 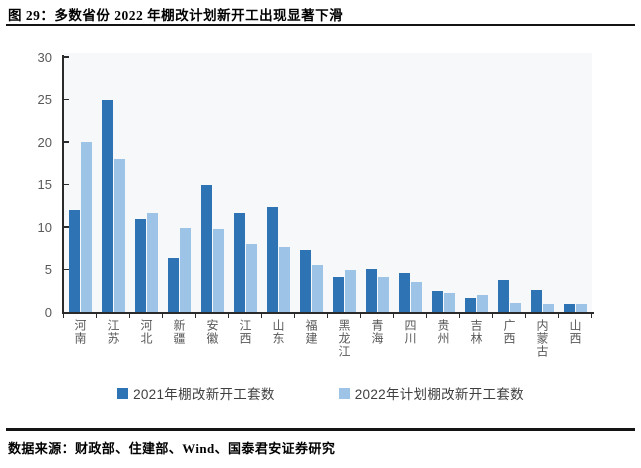 I want to click on figure-title: 图 29：多数省份 2022 年棚改计划新开工出现显著下滑, so click(x=176, y=15).